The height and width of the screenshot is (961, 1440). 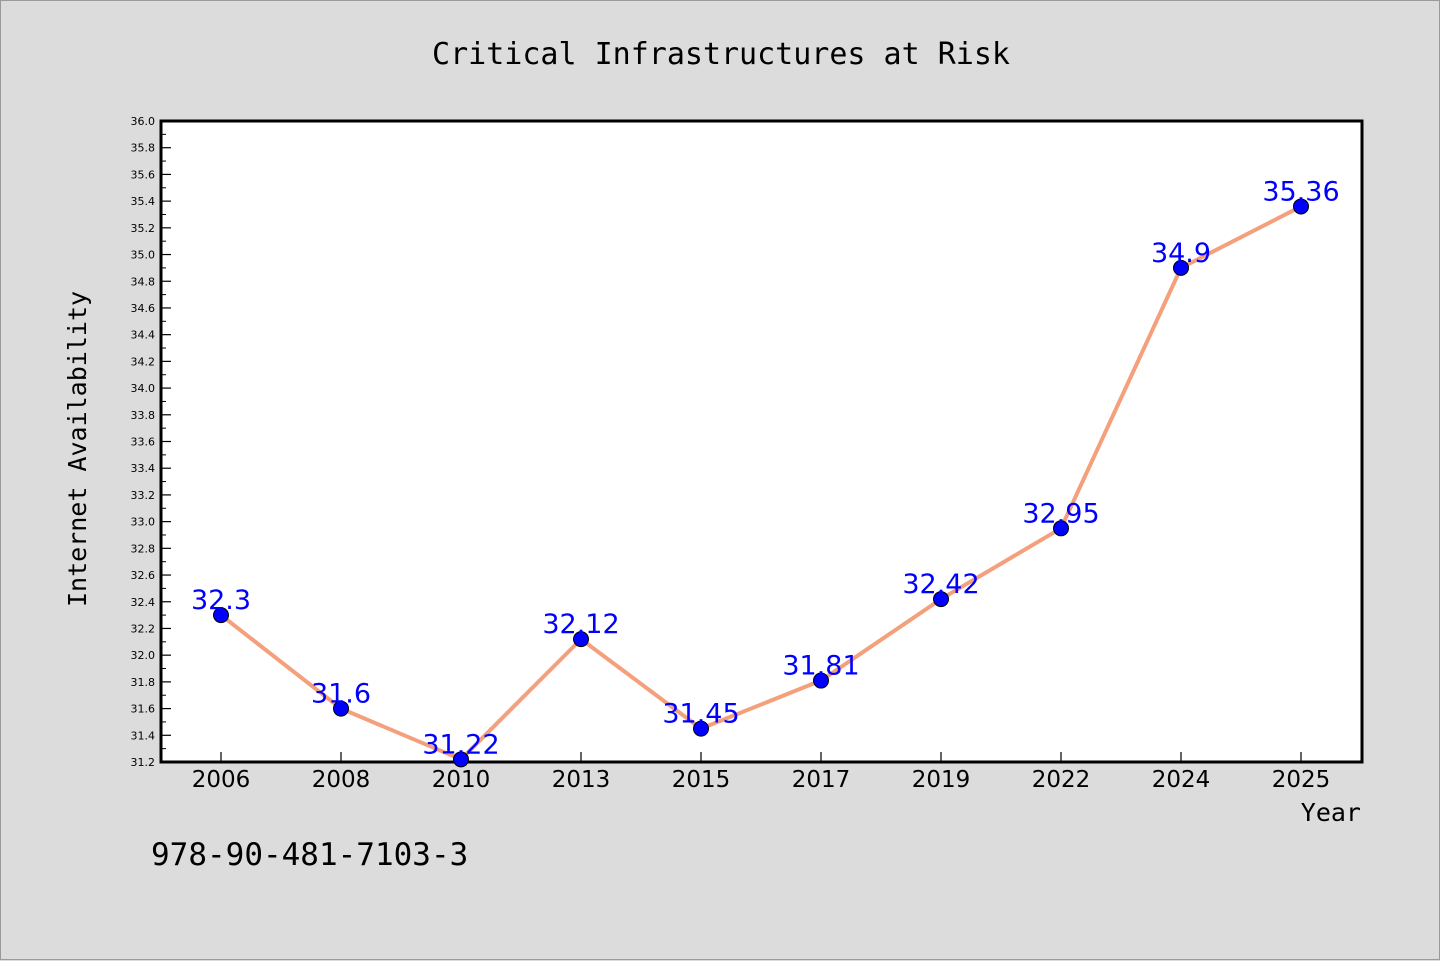 I want to click on y-tick-label: 34.2, so click(x=143, y=361).